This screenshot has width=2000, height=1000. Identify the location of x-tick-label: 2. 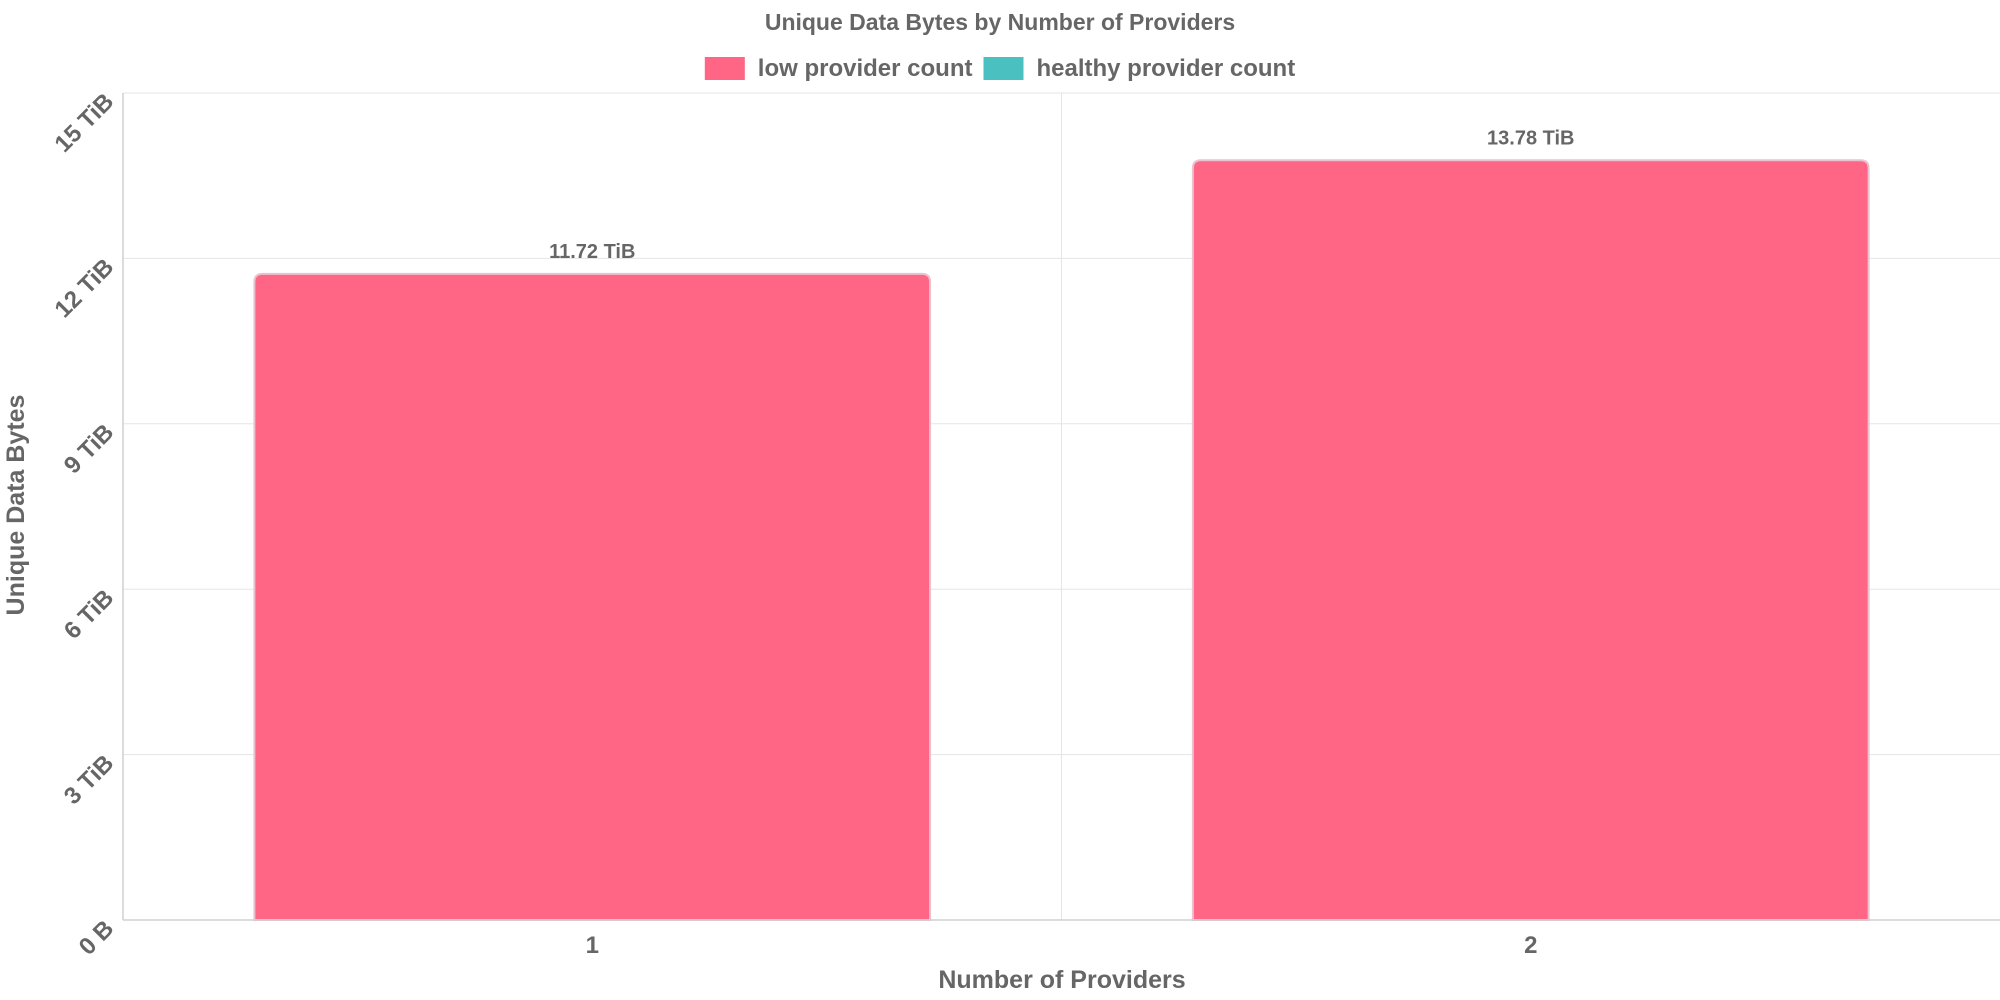
(1530, 945).